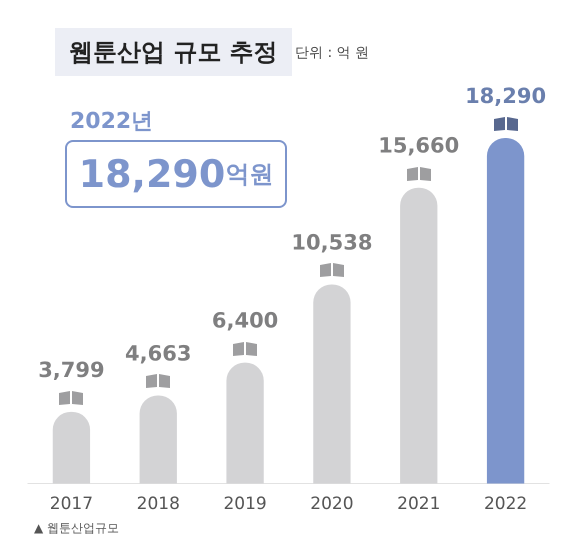 The width and height of the screenshot is (577, 546). Describe the element at coordinates (506, 504) in the screenshot. I see `x-tick-label: 2022` at that location.